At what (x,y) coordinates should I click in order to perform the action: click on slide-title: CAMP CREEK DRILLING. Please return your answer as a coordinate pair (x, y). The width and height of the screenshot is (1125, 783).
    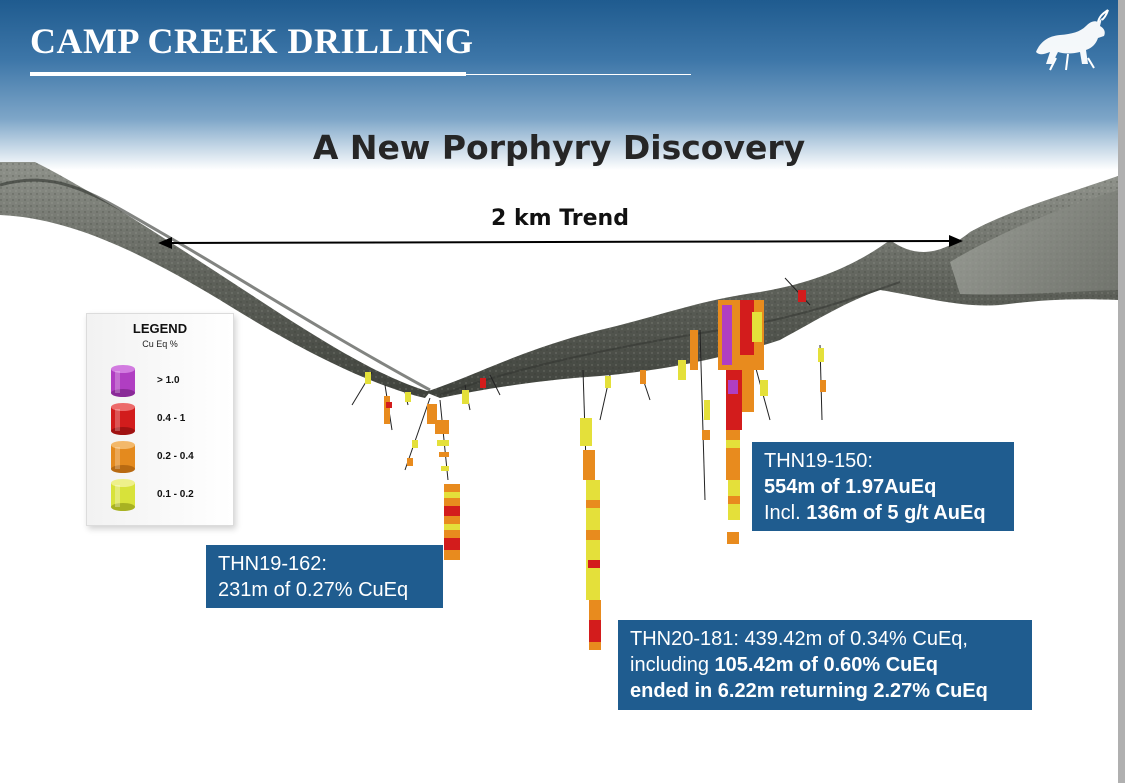
    Looking at the image, I should click on (252, 41).